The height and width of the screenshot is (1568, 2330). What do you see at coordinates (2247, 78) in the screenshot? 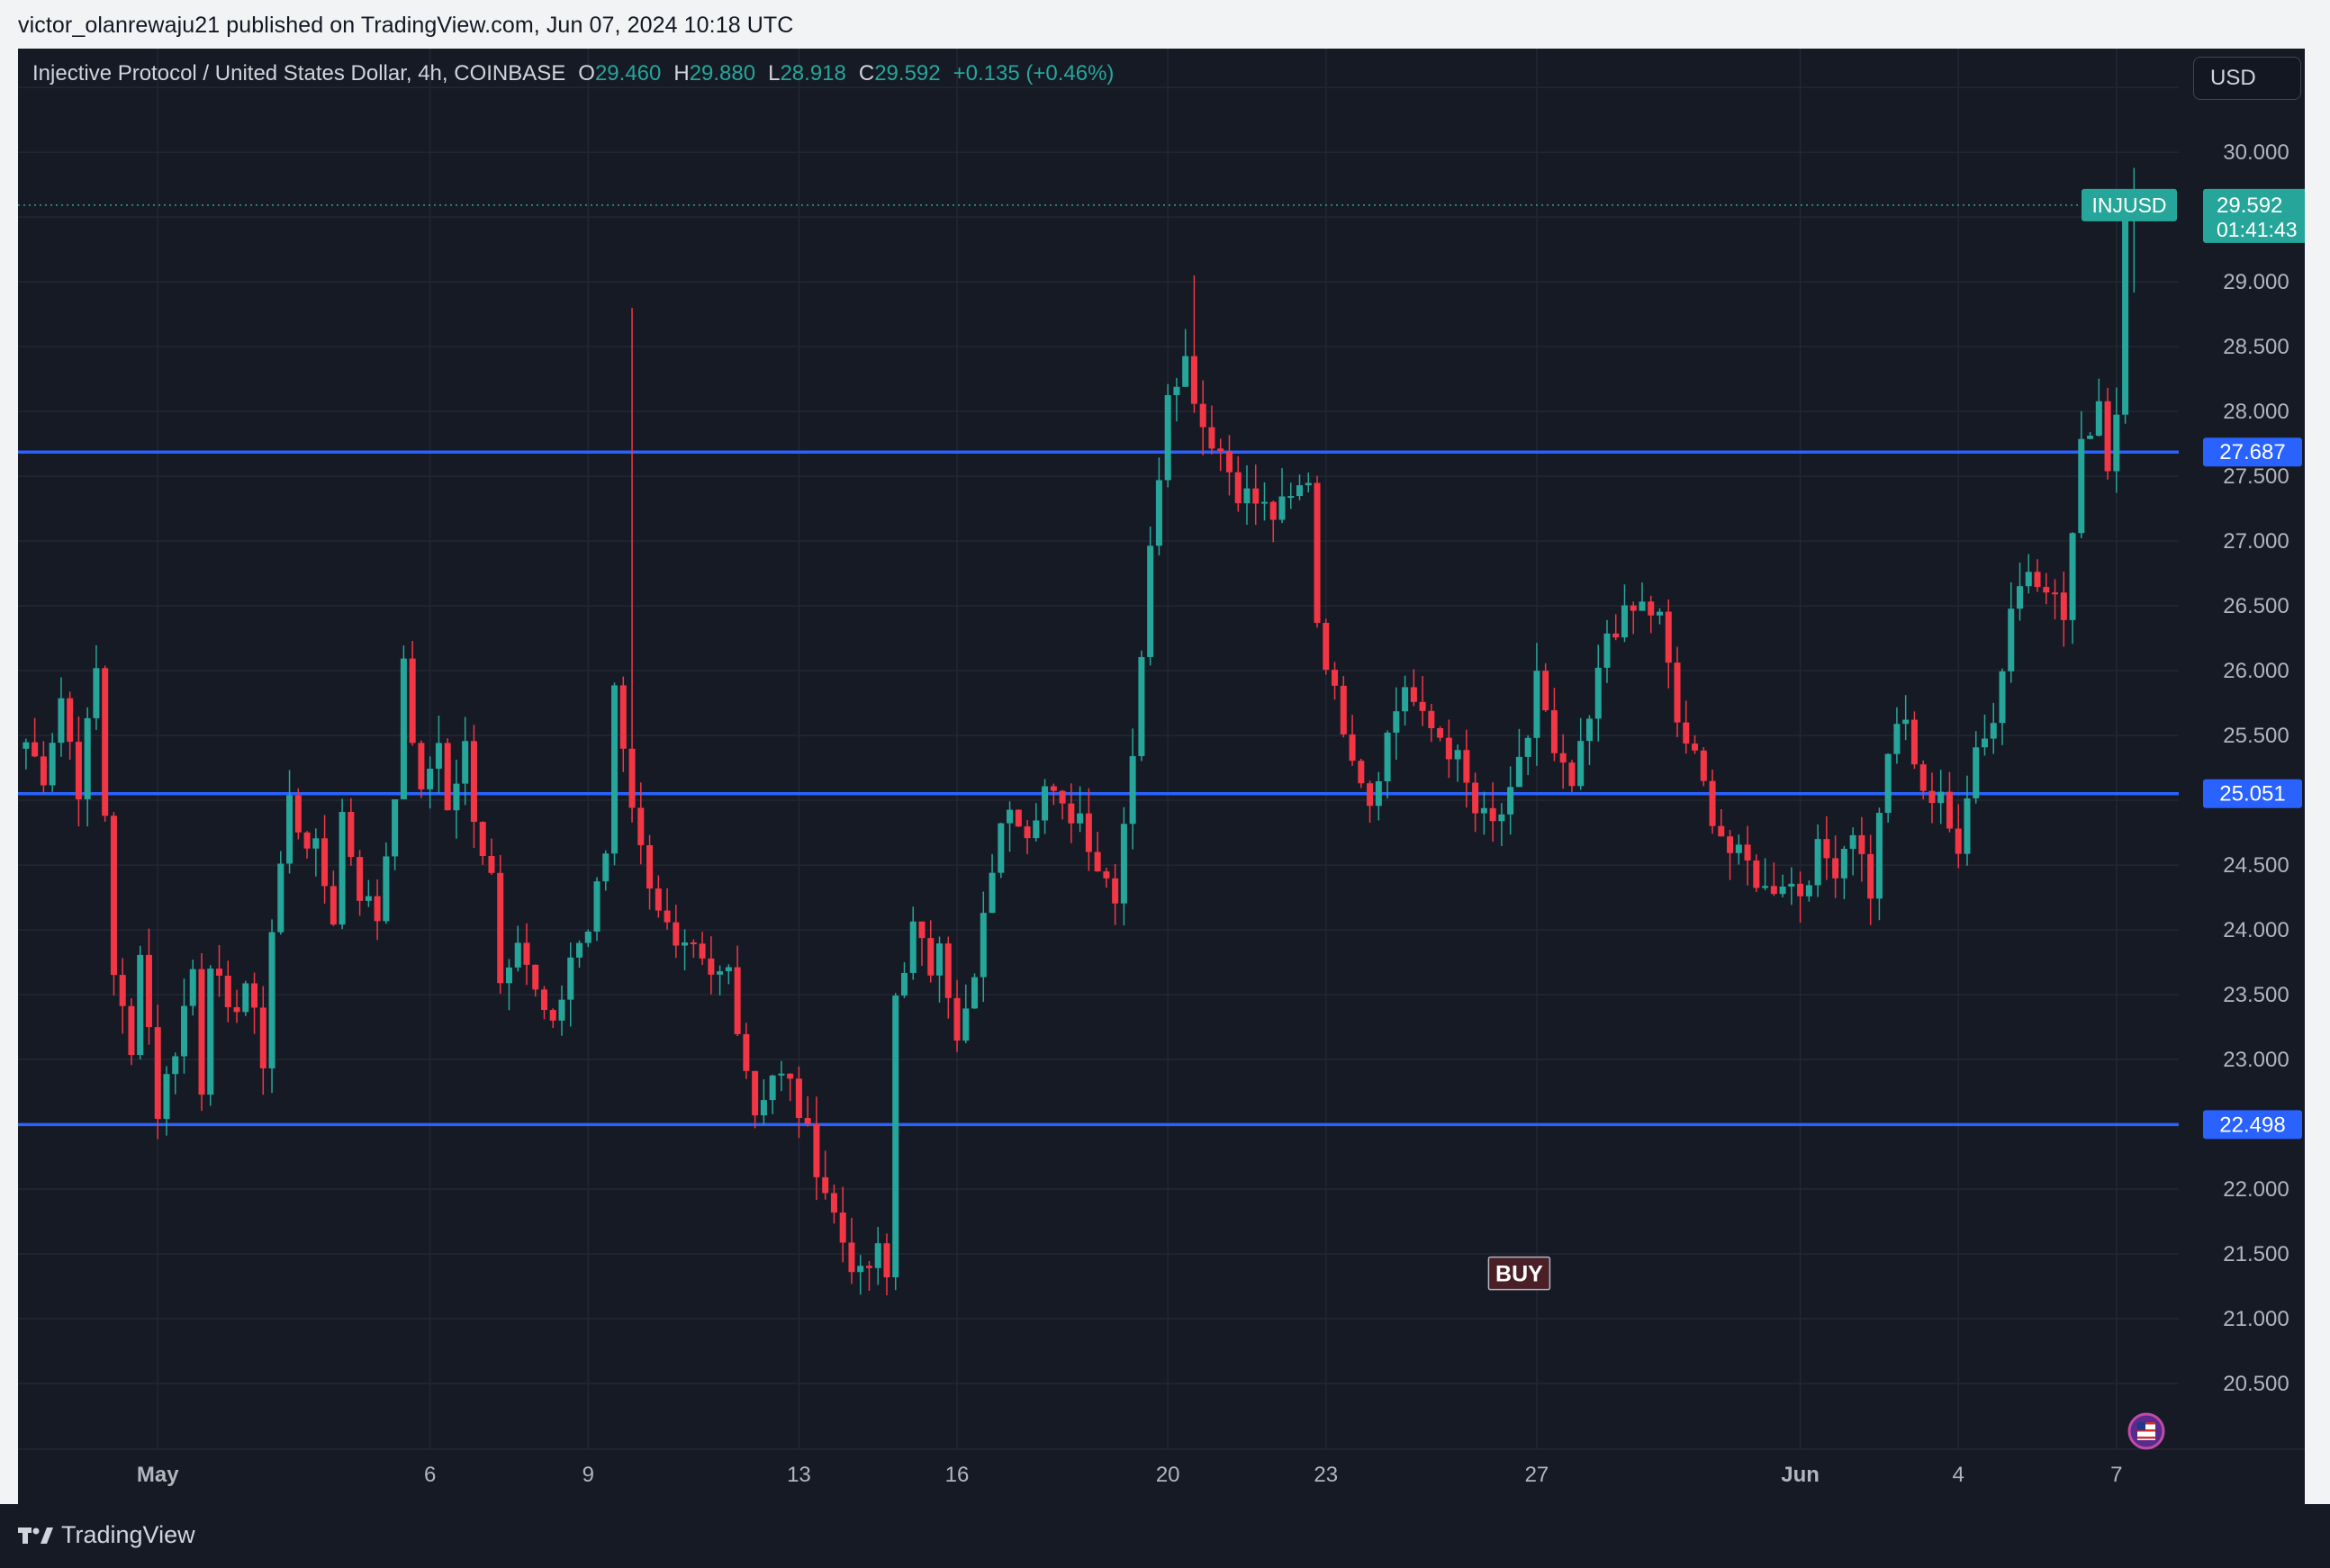
I see `currency-button: USD` at bounding box center [2247, 78].